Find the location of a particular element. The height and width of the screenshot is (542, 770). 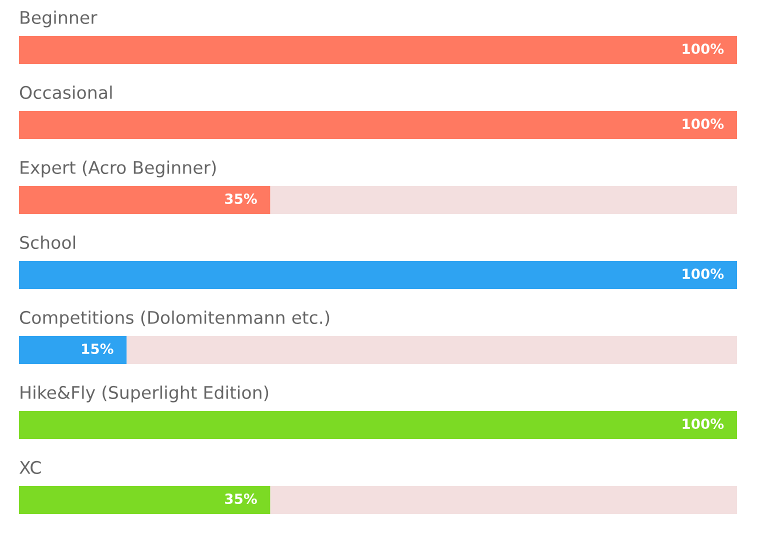

y-tick-label: XC is located at coordinates (30, 467).